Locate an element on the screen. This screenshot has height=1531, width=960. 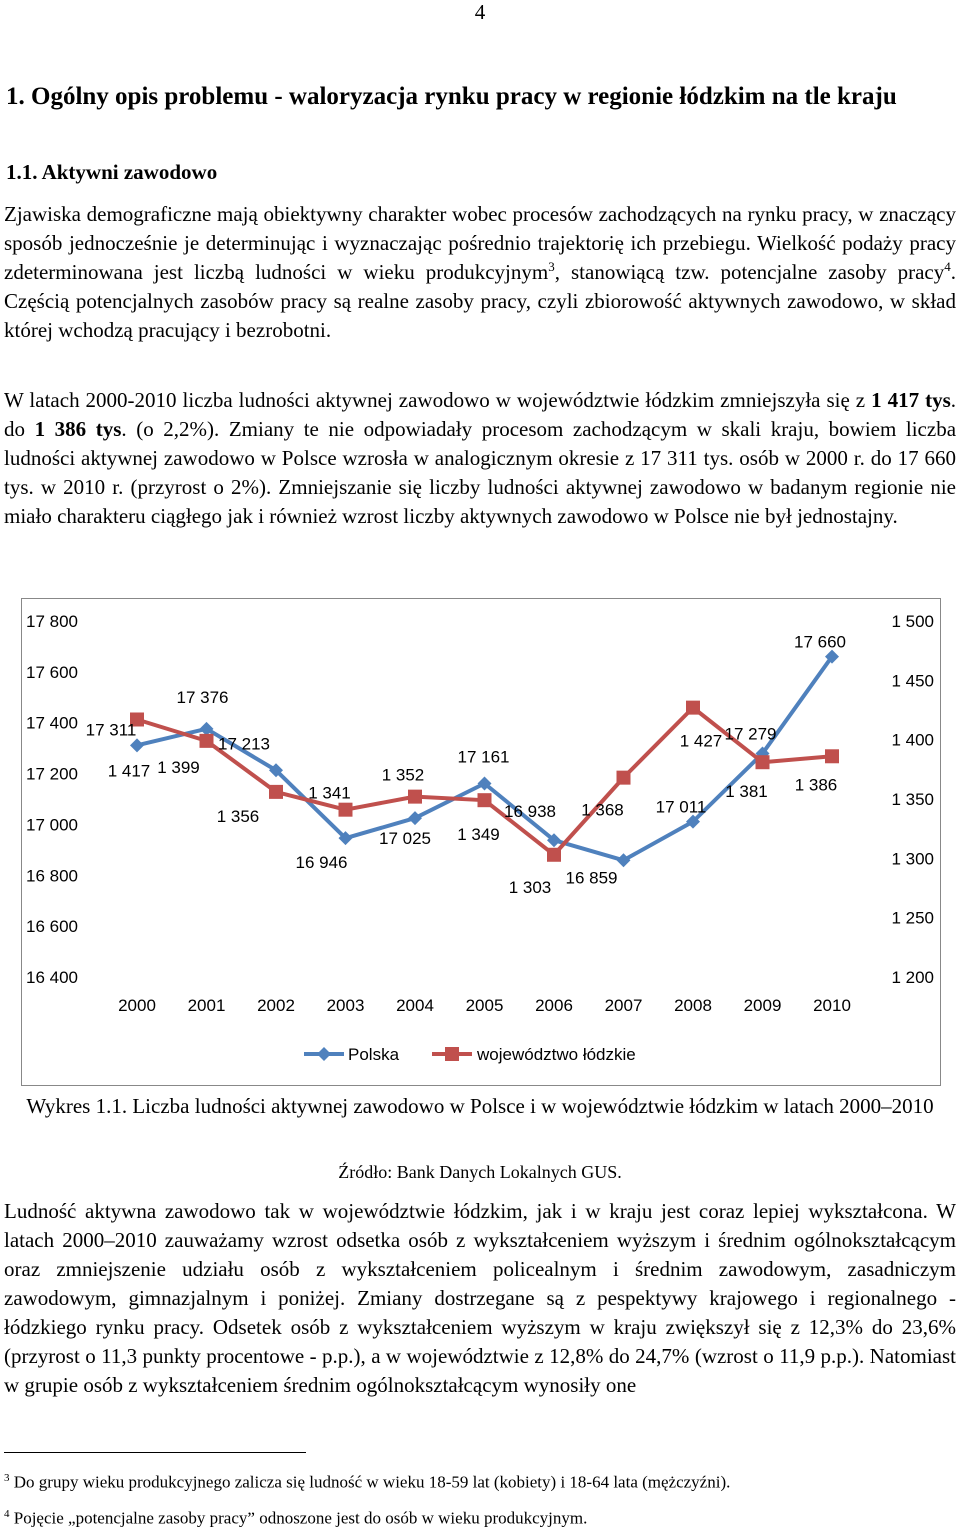
data-label: 16 859 is located at coordinates (592, 877).